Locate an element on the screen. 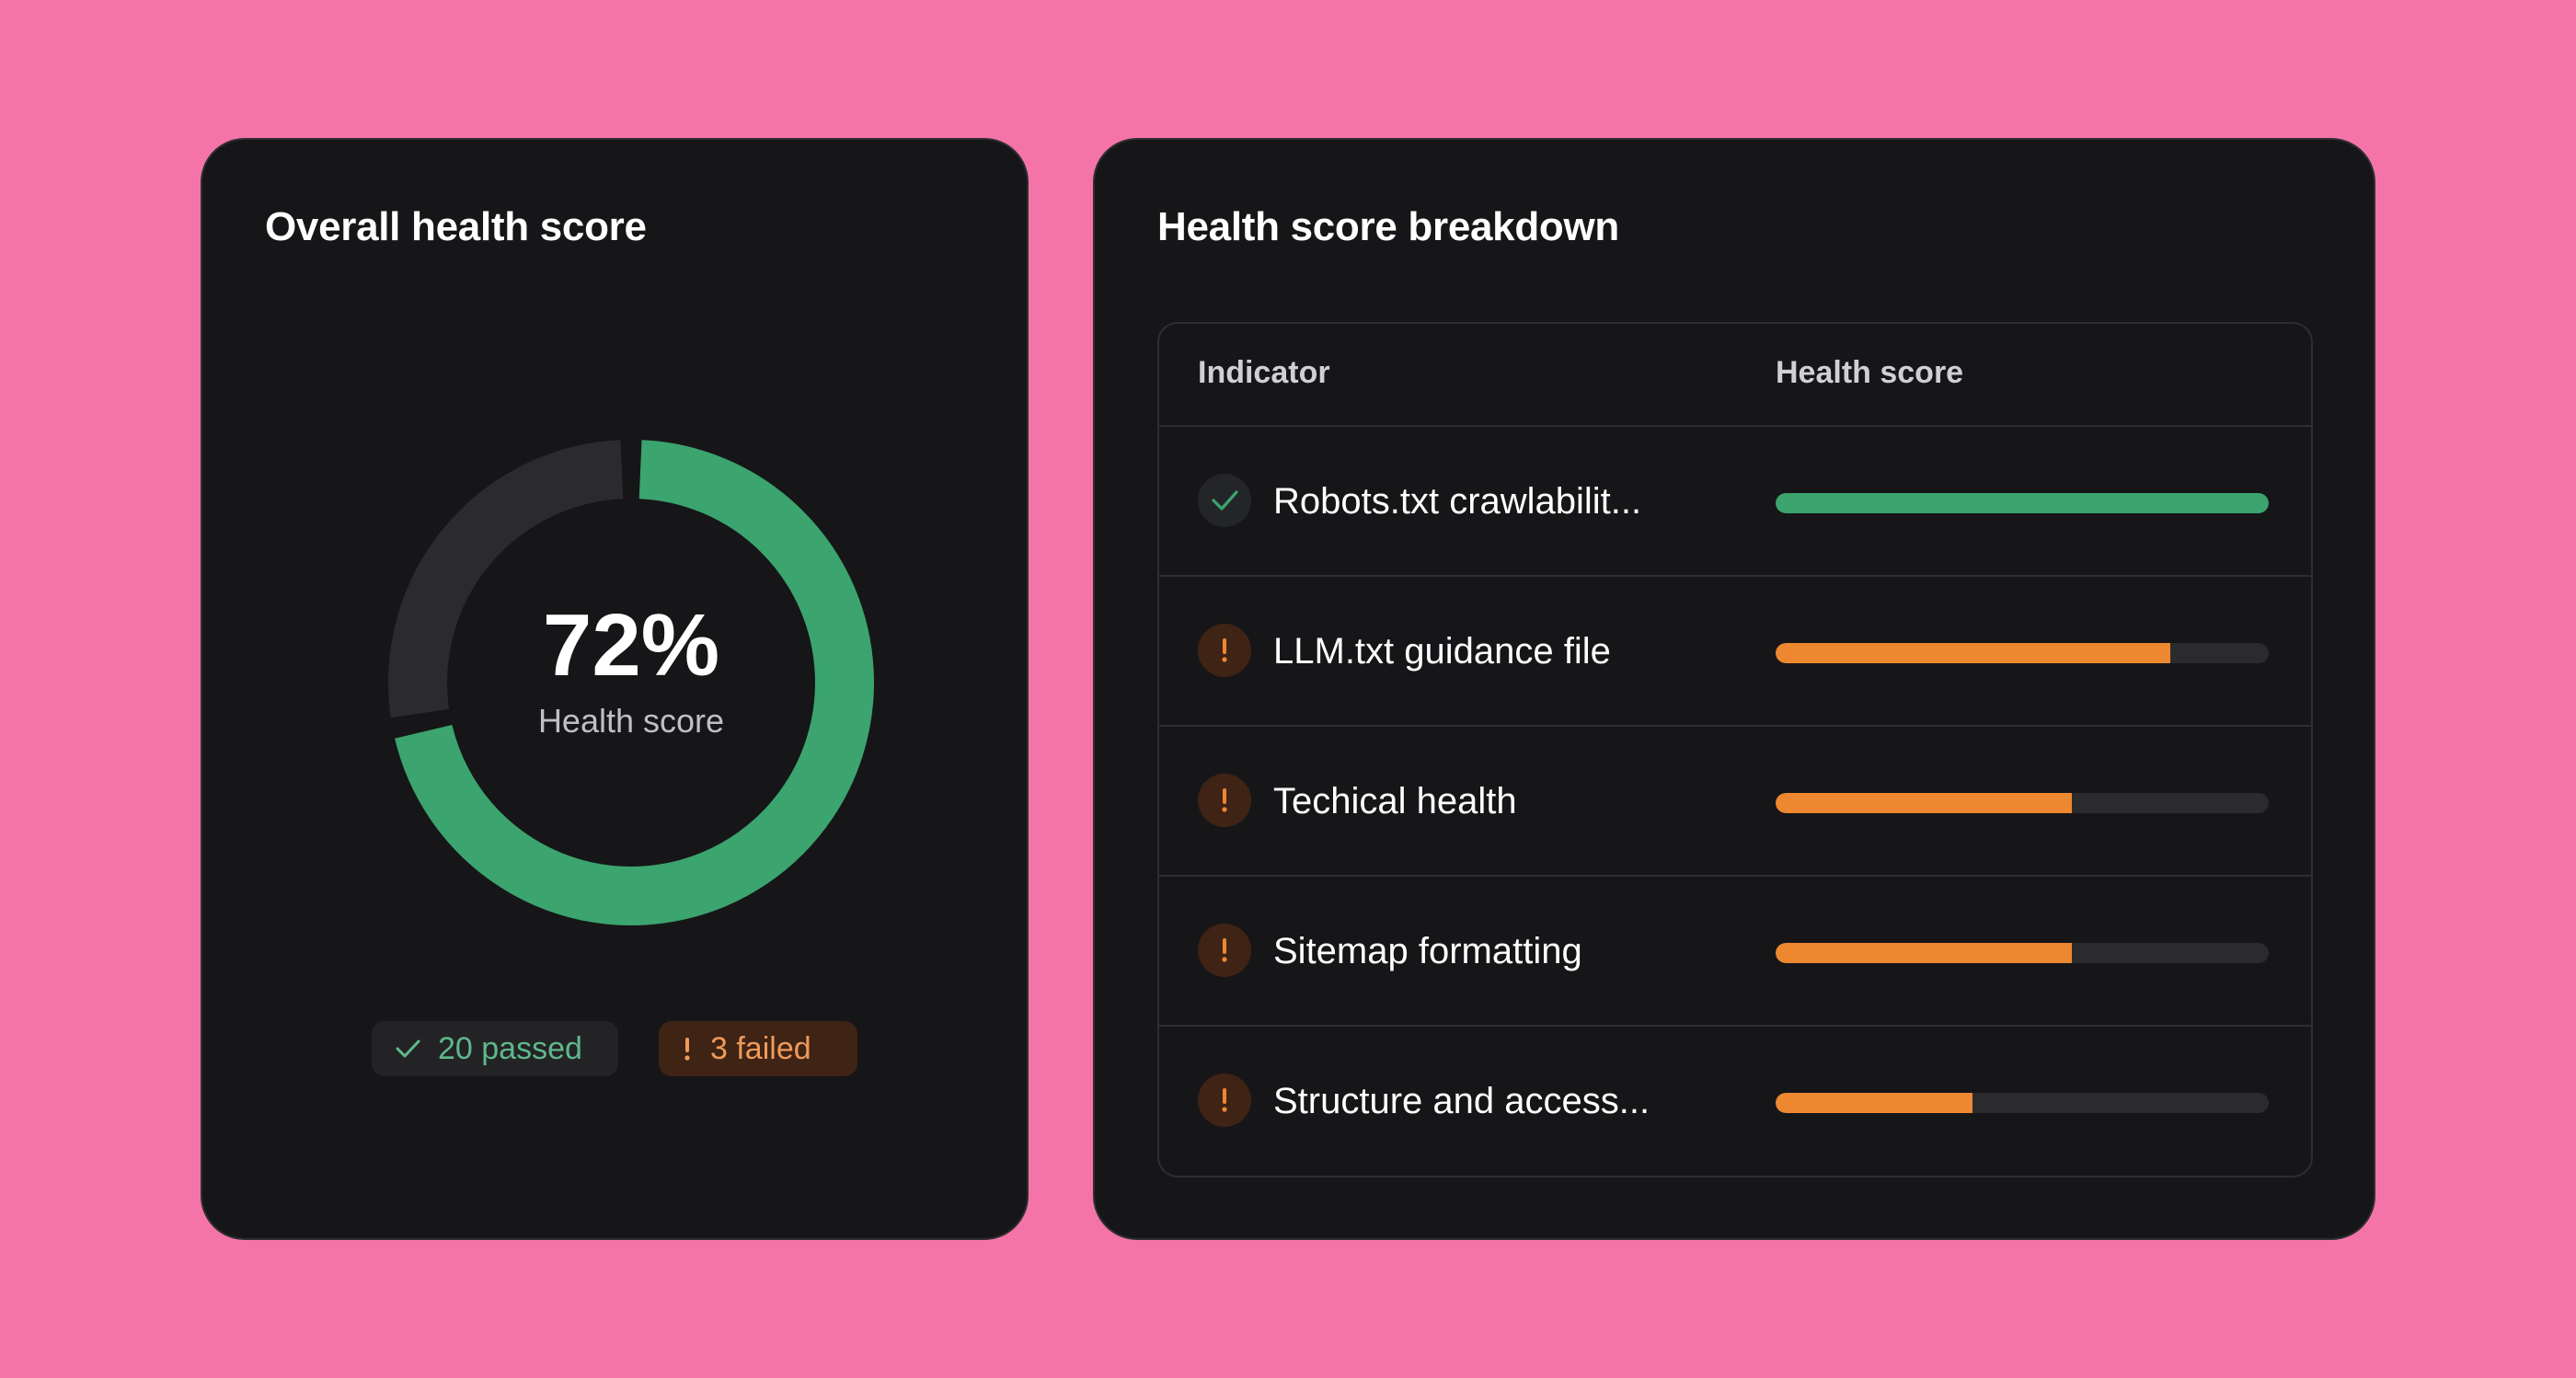  health-score-label: Health score is located at coordinates (631, 721).